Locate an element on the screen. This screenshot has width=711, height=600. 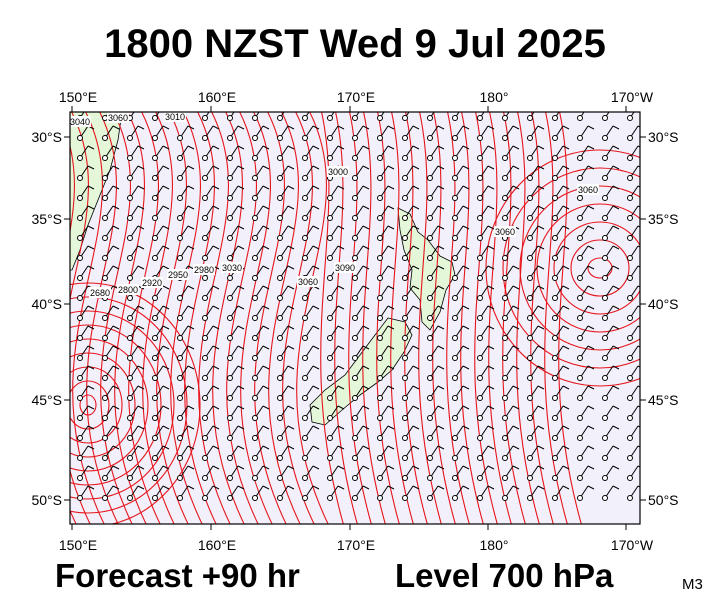
contour-label: 3010 is located at coordinates (175, 117).